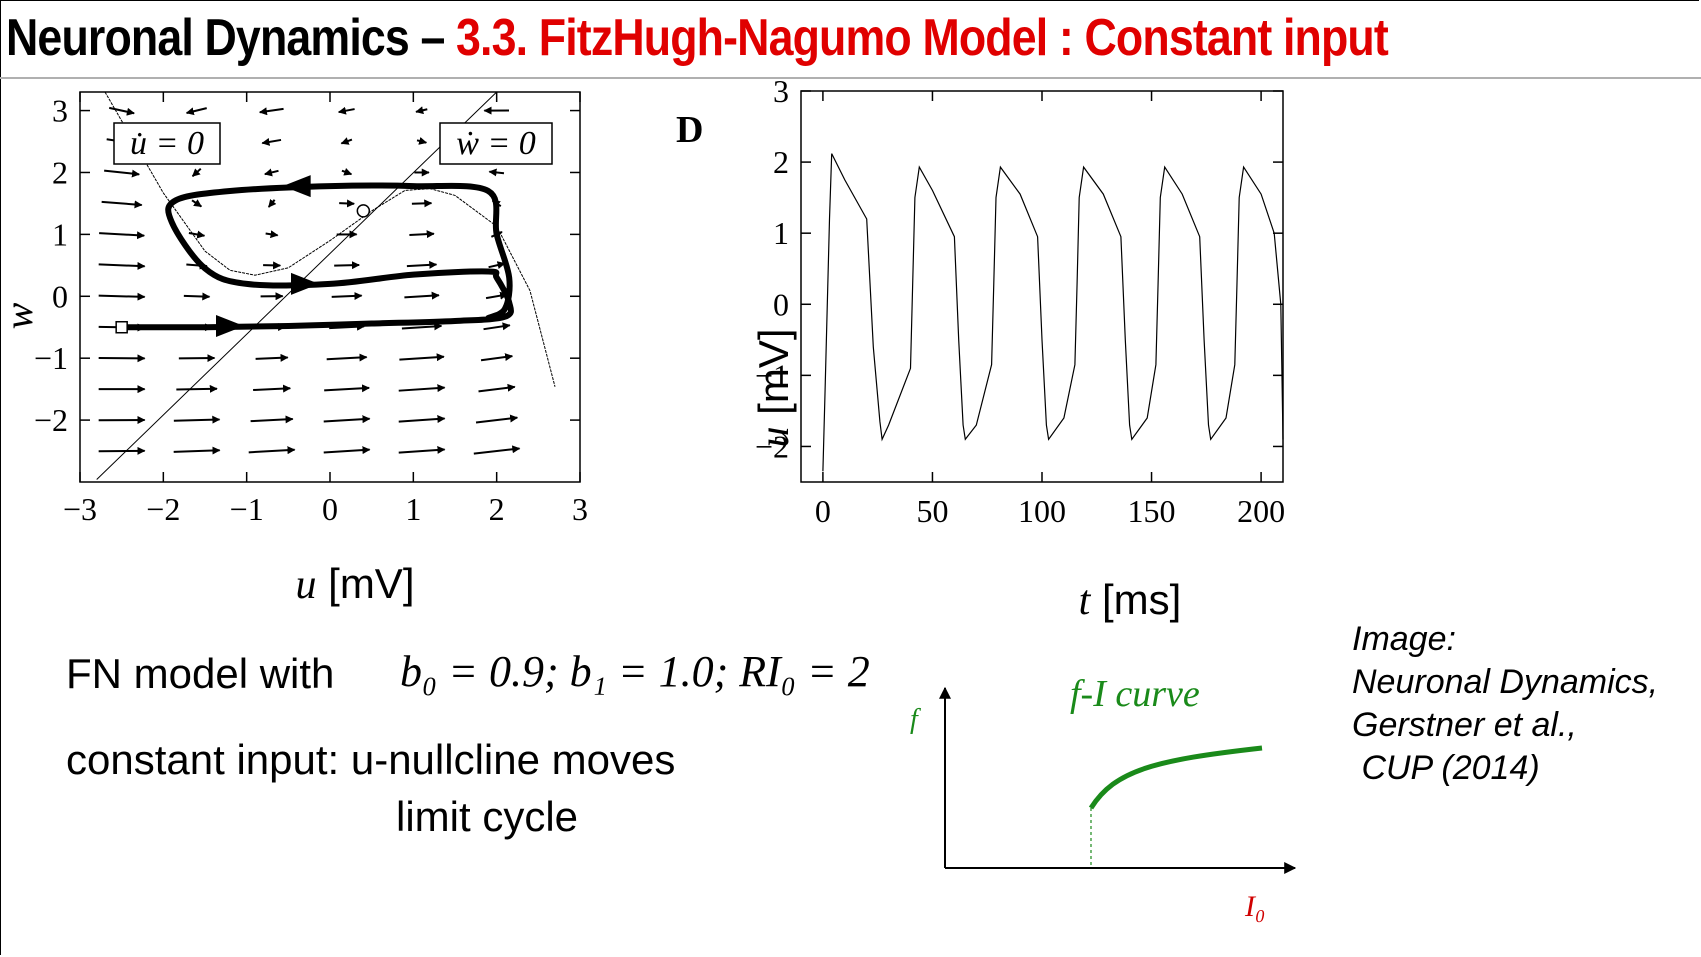 This screenshot has height=957, width=1701. I want to click on phase-plane-xlabel: u [mV], so click(354, 584).